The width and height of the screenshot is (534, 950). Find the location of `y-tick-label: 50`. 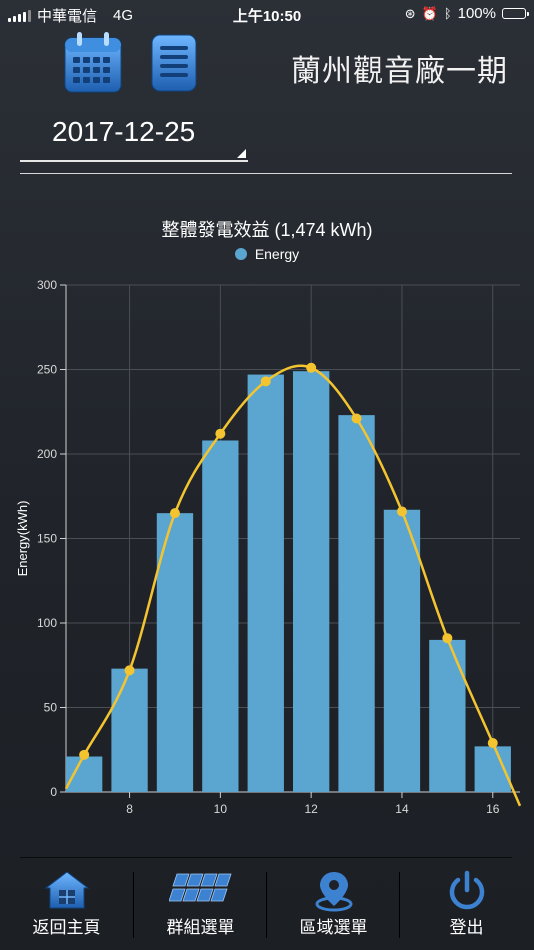

y-tick-label: 50 is located at coordinates (51, 708).